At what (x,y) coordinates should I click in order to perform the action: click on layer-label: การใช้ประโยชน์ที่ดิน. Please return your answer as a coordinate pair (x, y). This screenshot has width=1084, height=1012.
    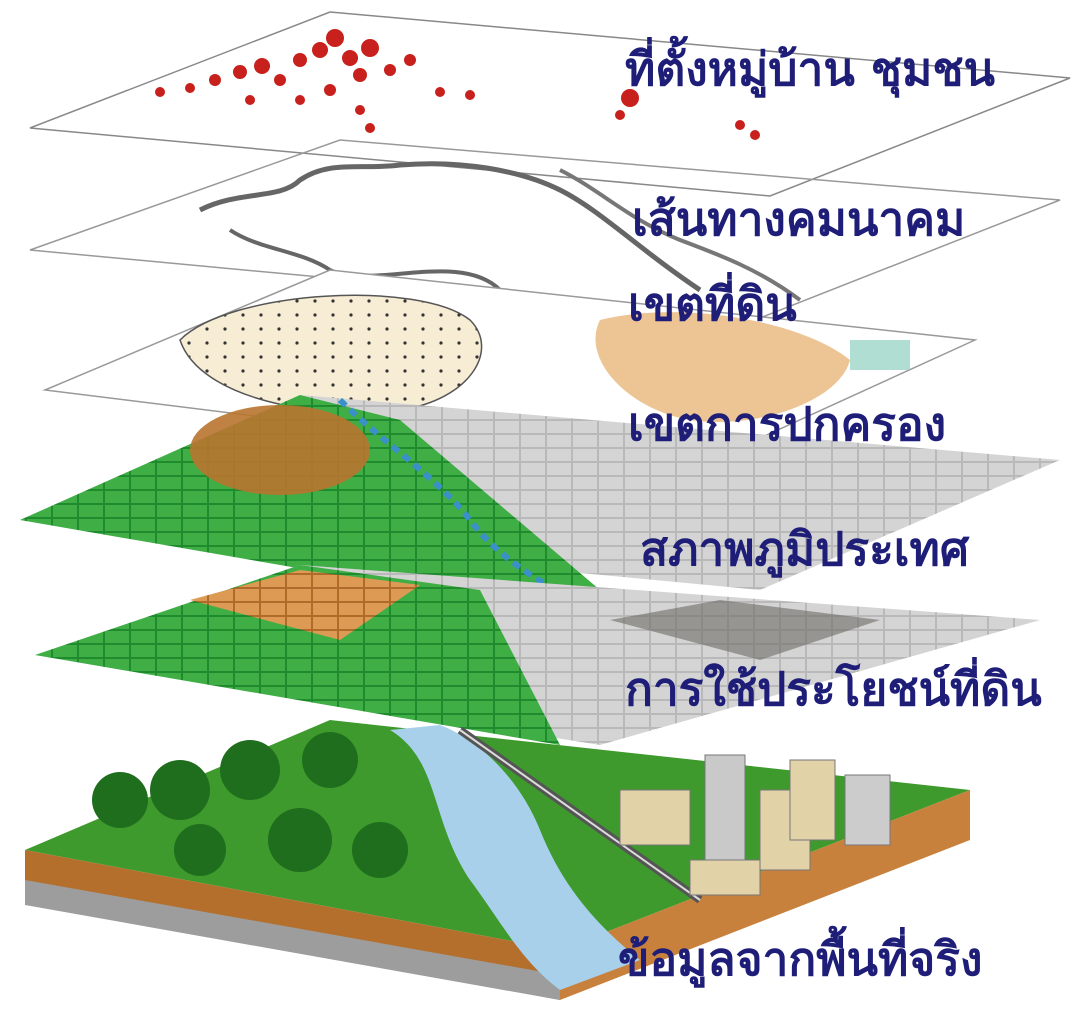
    Looking at the image, I should click on (833, 686).